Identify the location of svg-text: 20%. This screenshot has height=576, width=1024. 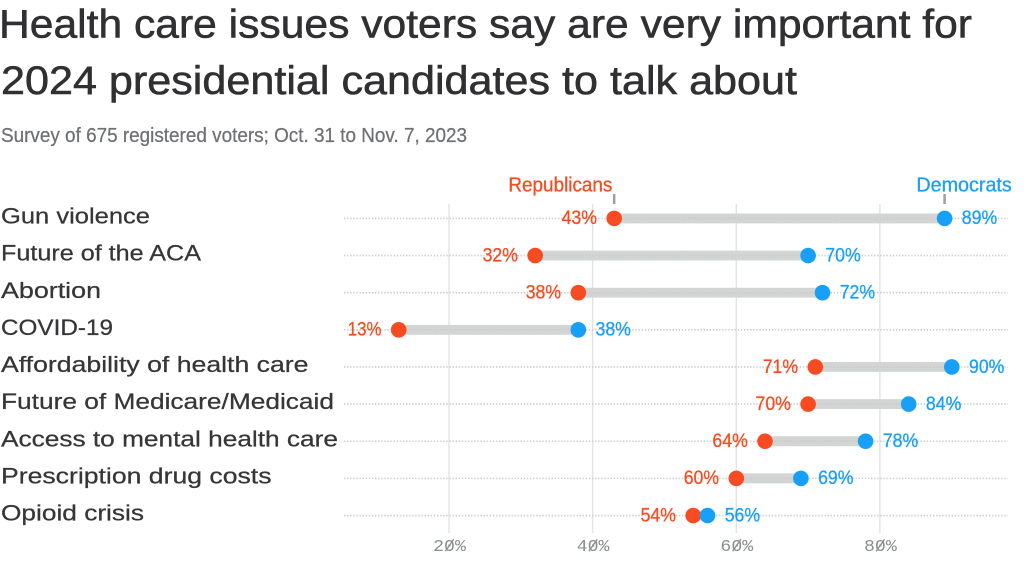
(449, 546).